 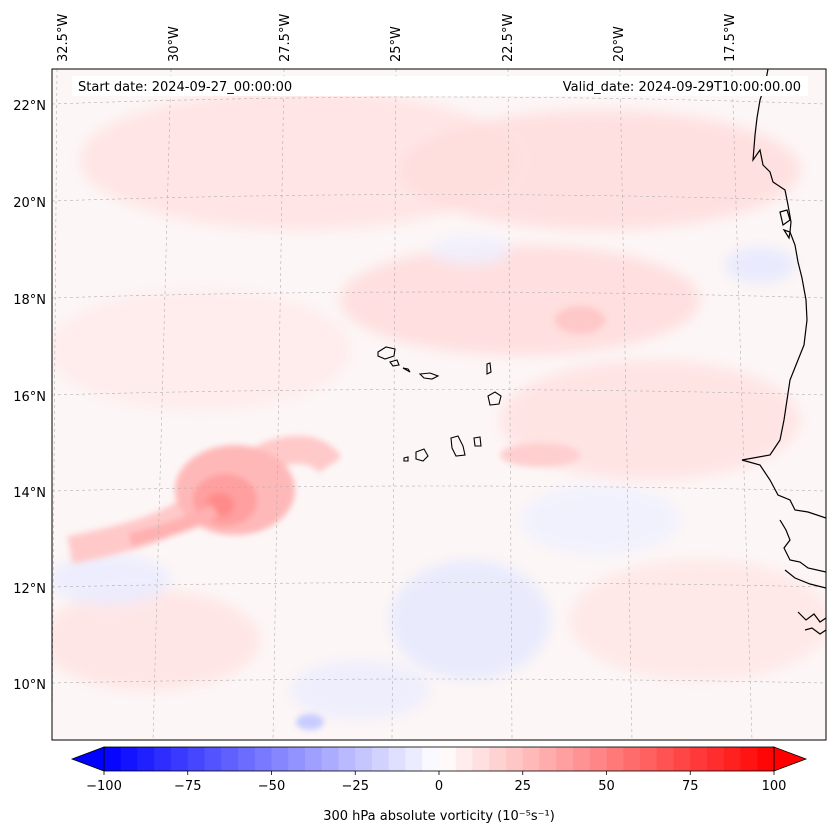 I want to click on lat-label: 12°N, so click(x=29, y=589).